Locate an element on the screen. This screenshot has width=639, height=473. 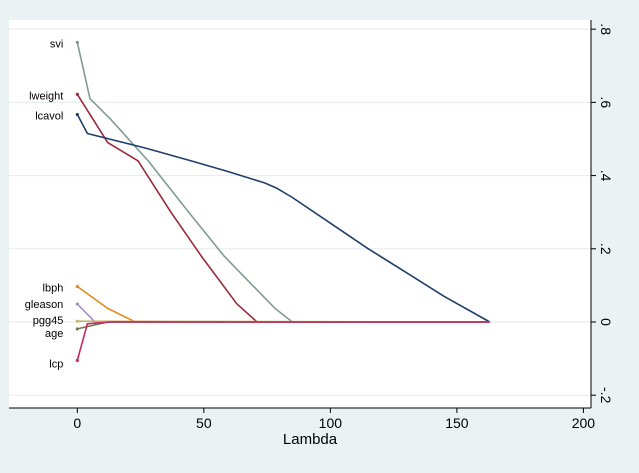
x-tick-label-4: 200 is located at coordinates (584, 423).